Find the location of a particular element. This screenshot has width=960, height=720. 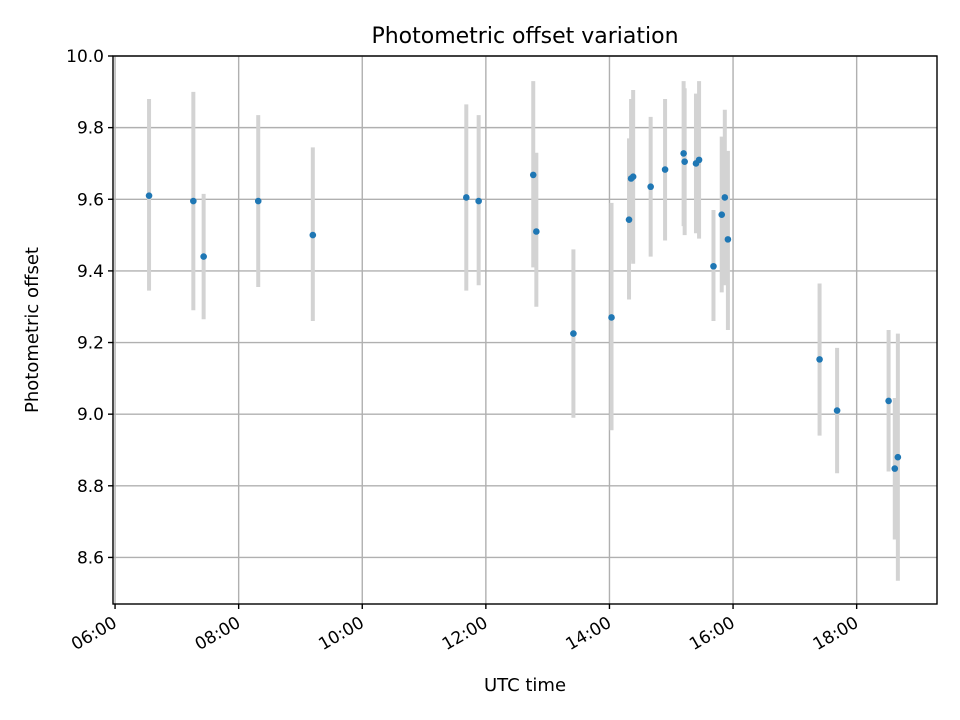

y-tick-label: 9.2 is located at coordinates (90, 344).